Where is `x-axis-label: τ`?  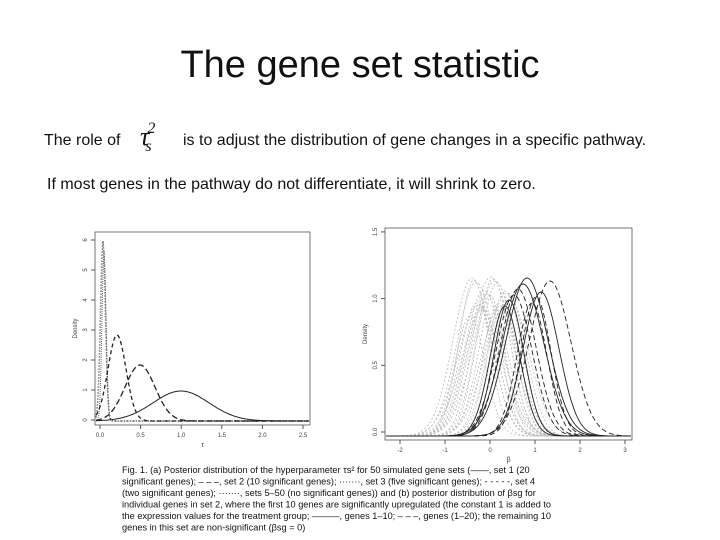
x-axis-label: τ is located at coordinates (202, 445).